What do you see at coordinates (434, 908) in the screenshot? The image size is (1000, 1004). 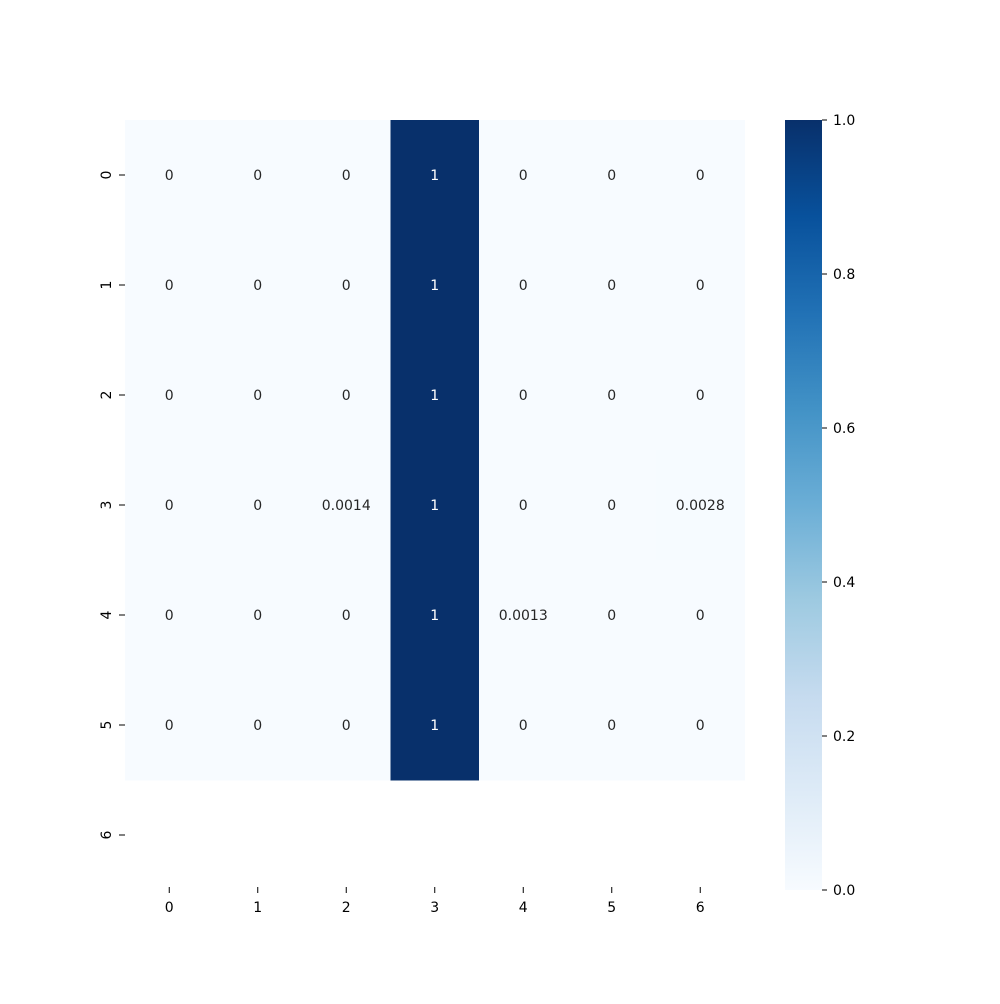 I see `x-tick-label: 3` at bounding box center [434, 908].